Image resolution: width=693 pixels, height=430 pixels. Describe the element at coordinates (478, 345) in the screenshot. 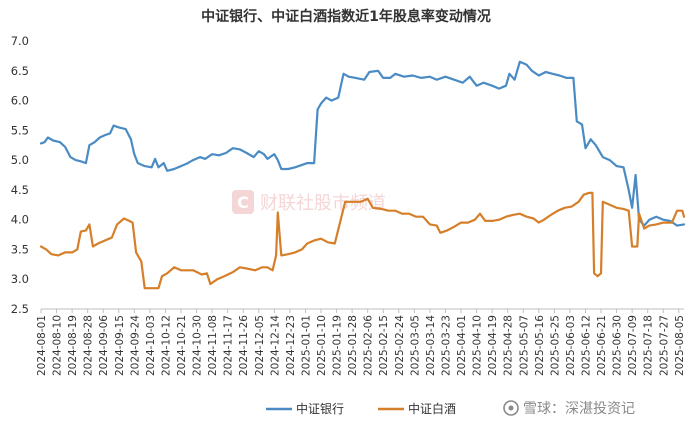

I see `x-tick-label: 2025-04-10` at that location.